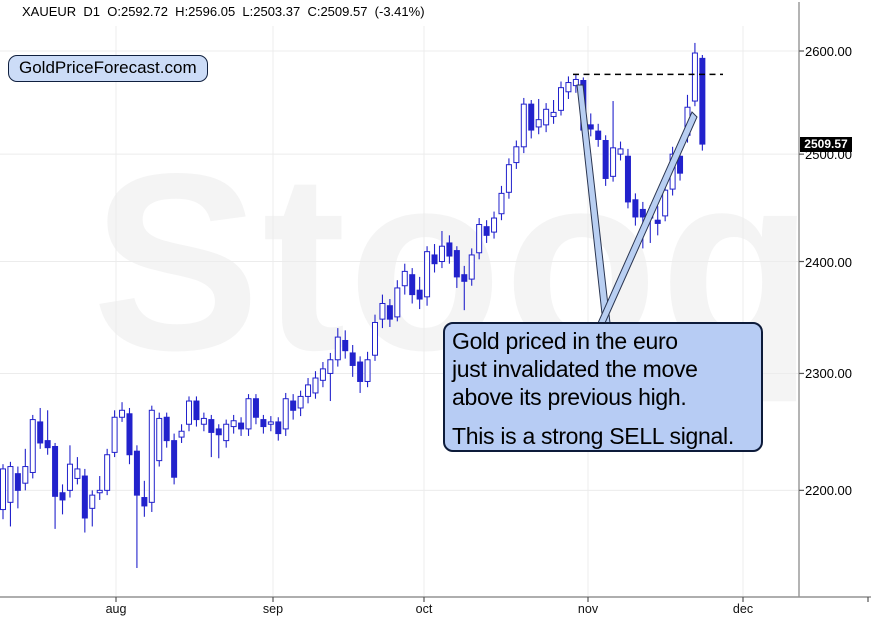 This screenshot has height=621, width=875. What do you see at coordinates (593, 204) in the screenshot?
I see `pointer-to-invalidated-high` at bounding box center [593, 204].